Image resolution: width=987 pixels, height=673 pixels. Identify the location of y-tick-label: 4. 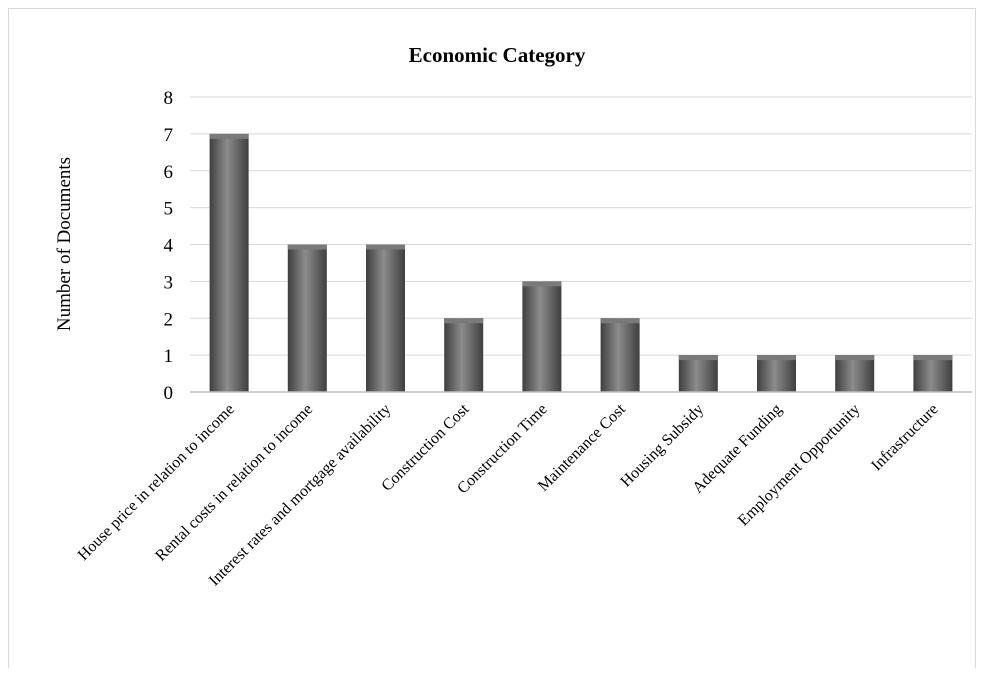
(169, 246).